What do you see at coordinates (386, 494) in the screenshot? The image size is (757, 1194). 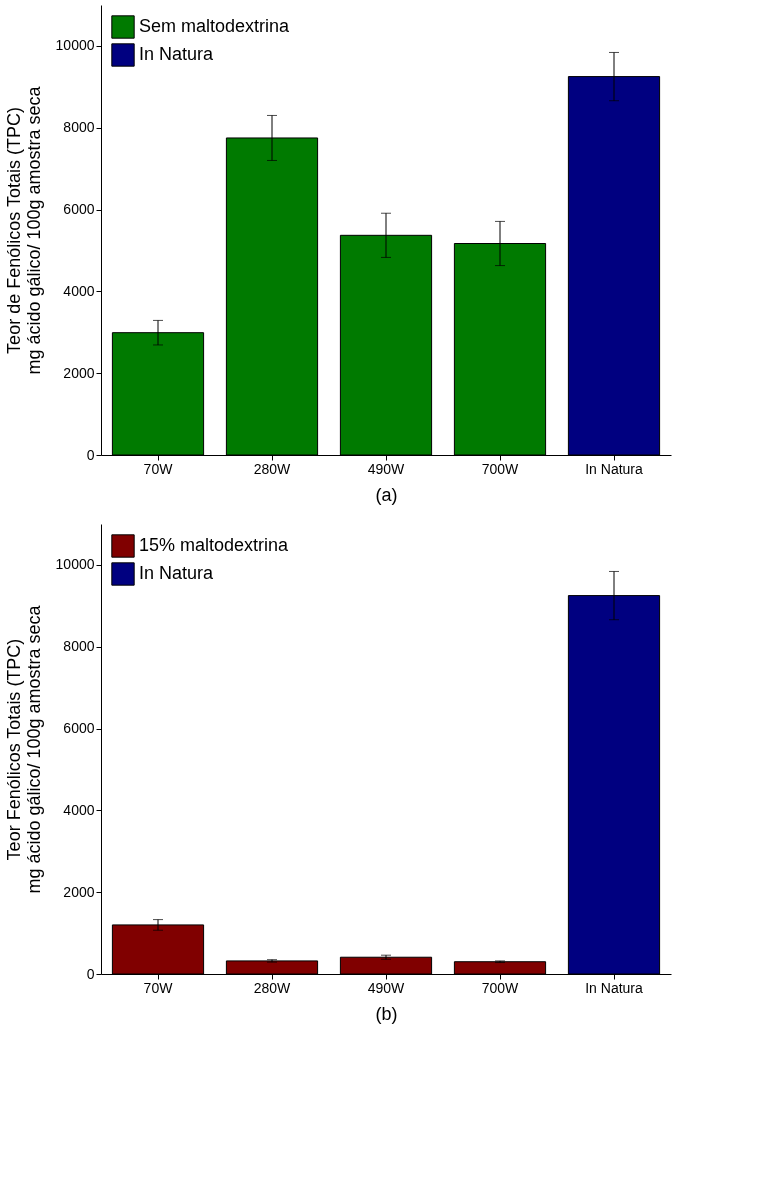 I see `x-axis-title: (a)` at bounding box center [386, 494].